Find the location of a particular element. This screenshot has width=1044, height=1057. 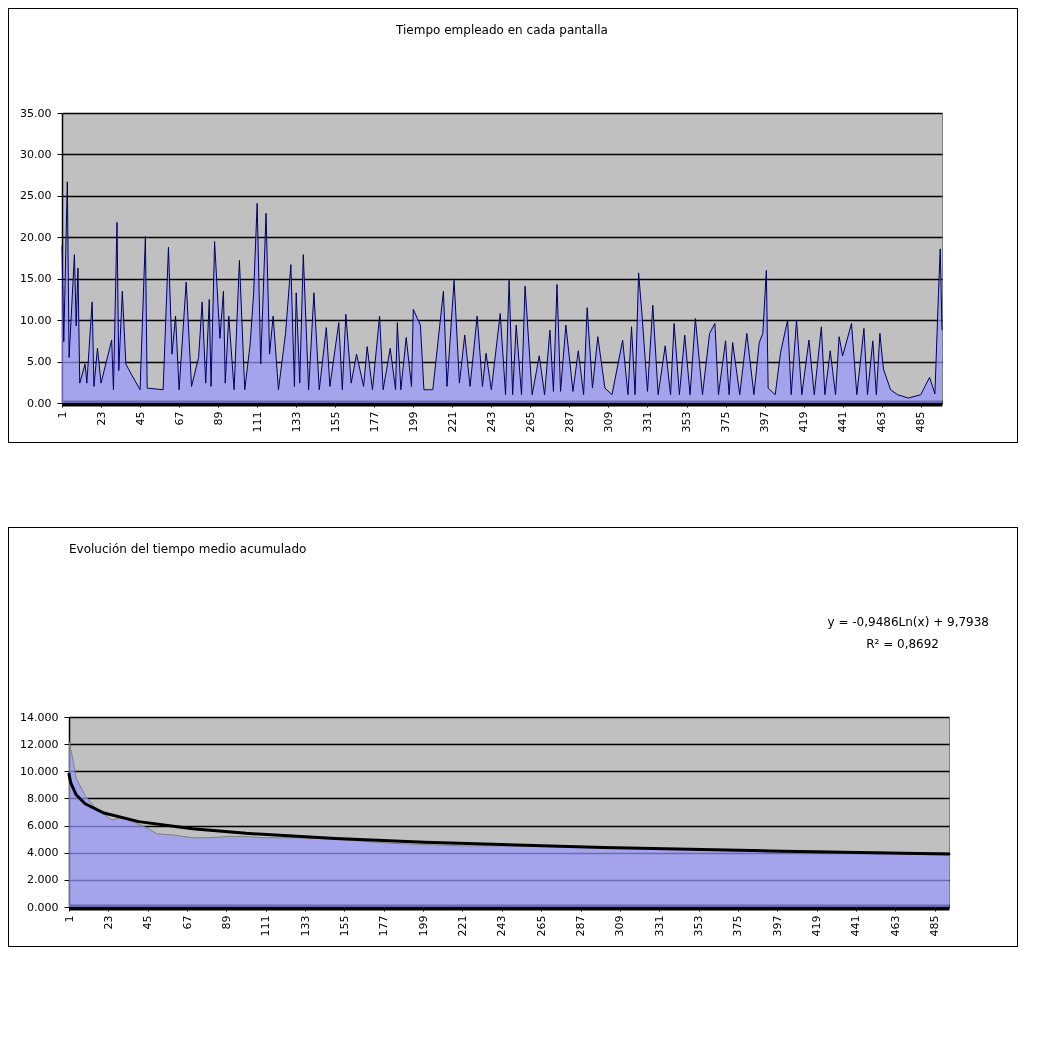

y-tick-label: 6.000 is located at coordinates (43, 826).